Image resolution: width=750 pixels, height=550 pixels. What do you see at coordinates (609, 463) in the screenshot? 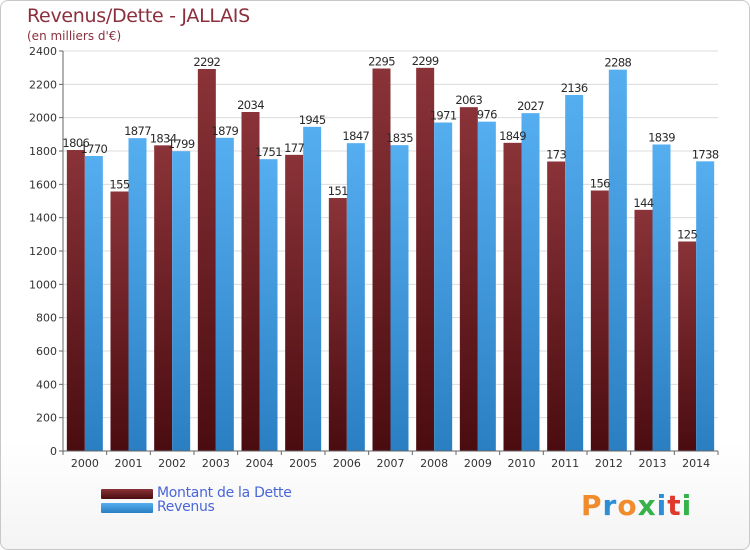
I see `x-tick-label: 2012` at bounding box center [609, 463].